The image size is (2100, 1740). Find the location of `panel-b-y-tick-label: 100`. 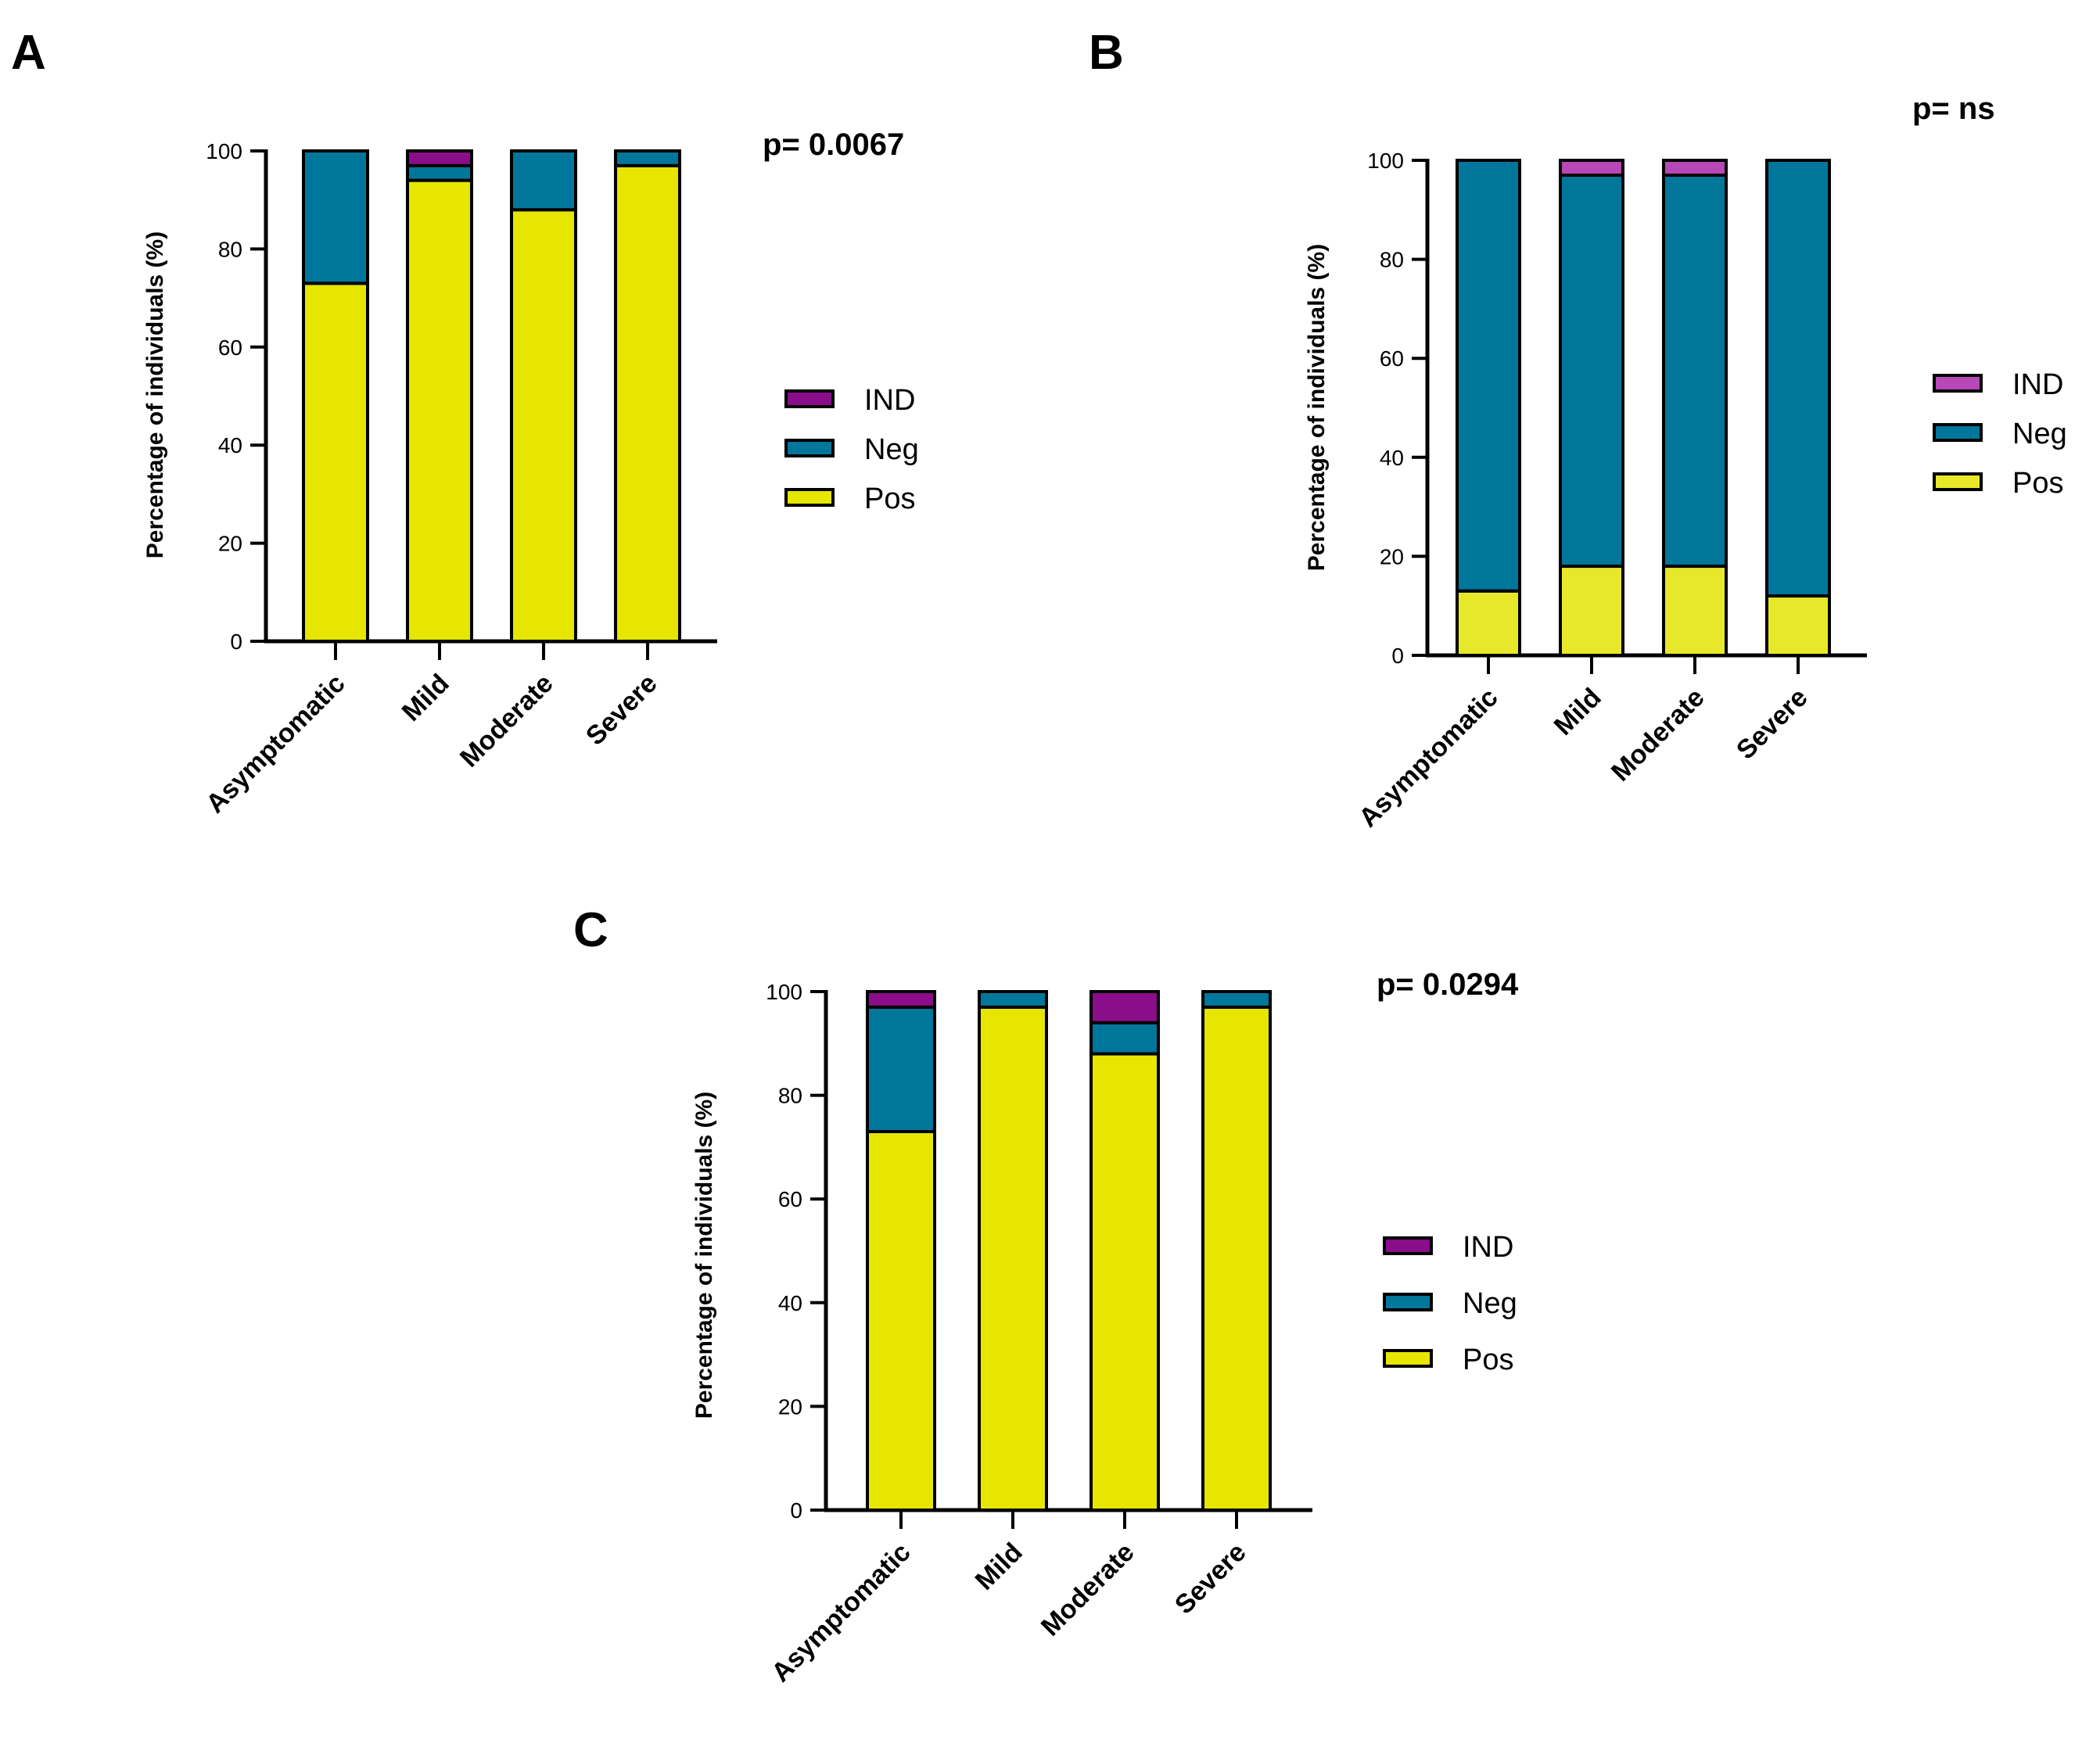

panel-b-y-tick-label: 100 is located at coordinates (1385, 161).